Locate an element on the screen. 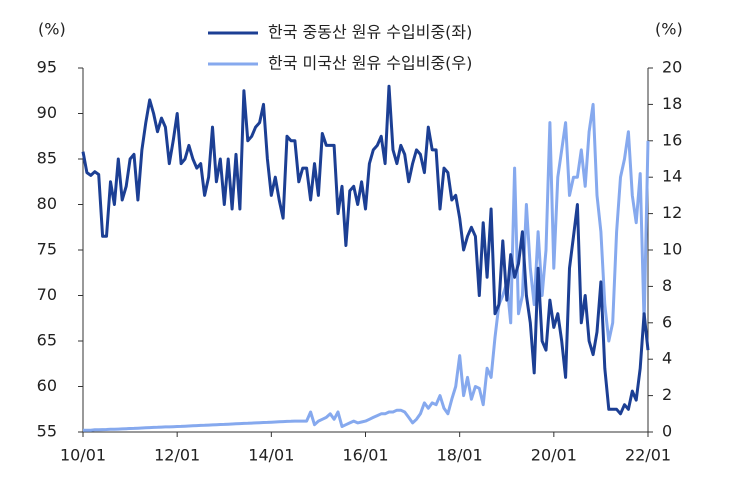 Image resolution: width=730 pixels, height=485 pixels. y-tick-label: 80 is located at coordinates (47, 203).